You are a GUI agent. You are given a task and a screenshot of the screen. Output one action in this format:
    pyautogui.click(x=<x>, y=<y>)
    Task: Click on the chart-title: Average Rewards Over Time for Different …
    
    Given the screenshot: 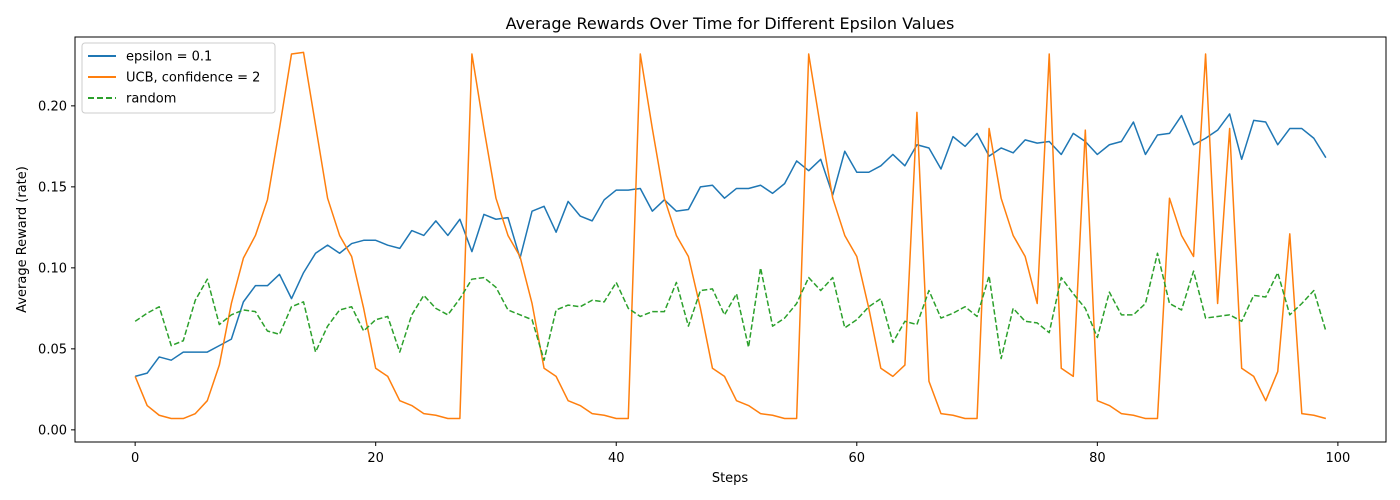 What is the action you would take?
    pyautogui.click(x=730, y=23)
    